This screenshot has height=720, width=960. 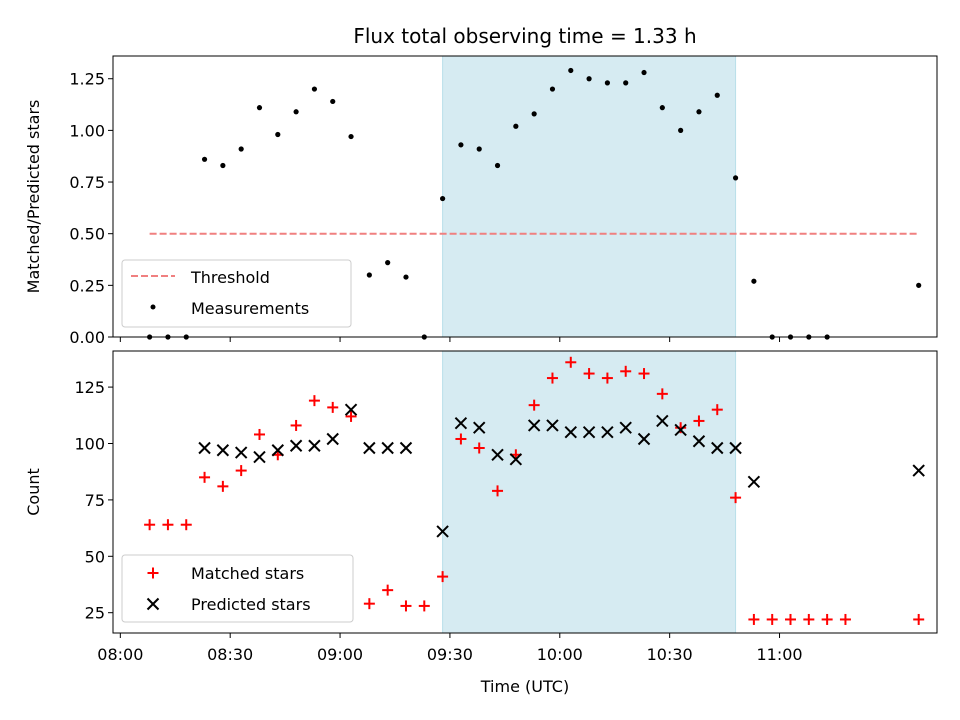 What do you see at coordinates (87, 285) in the screenshot?
I see `y-tick-label: 0.25` at bounding box center [87, 285].